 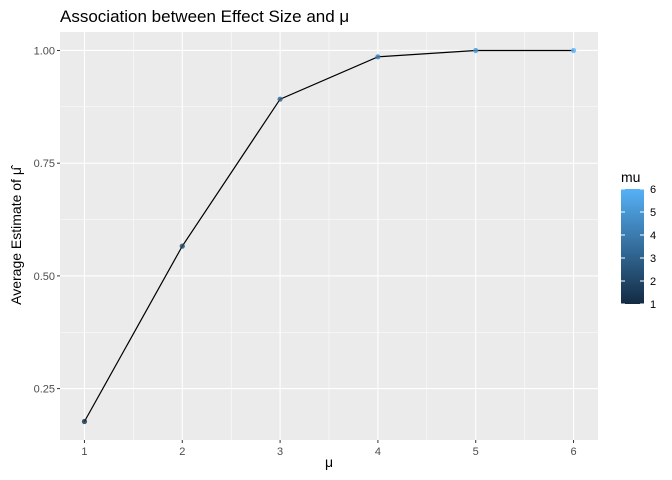 What do you see at coordinates (204, 16) in the screenshot?
I see `chart-title: Association between Effect Size and μ` at bounding box center [204, 16].